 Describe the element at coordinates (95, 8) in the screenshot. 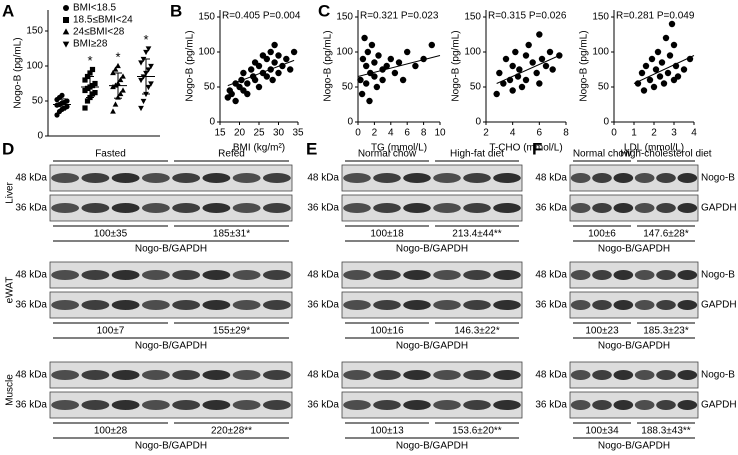

I see `legend-label: BMI<18.5` at that location.